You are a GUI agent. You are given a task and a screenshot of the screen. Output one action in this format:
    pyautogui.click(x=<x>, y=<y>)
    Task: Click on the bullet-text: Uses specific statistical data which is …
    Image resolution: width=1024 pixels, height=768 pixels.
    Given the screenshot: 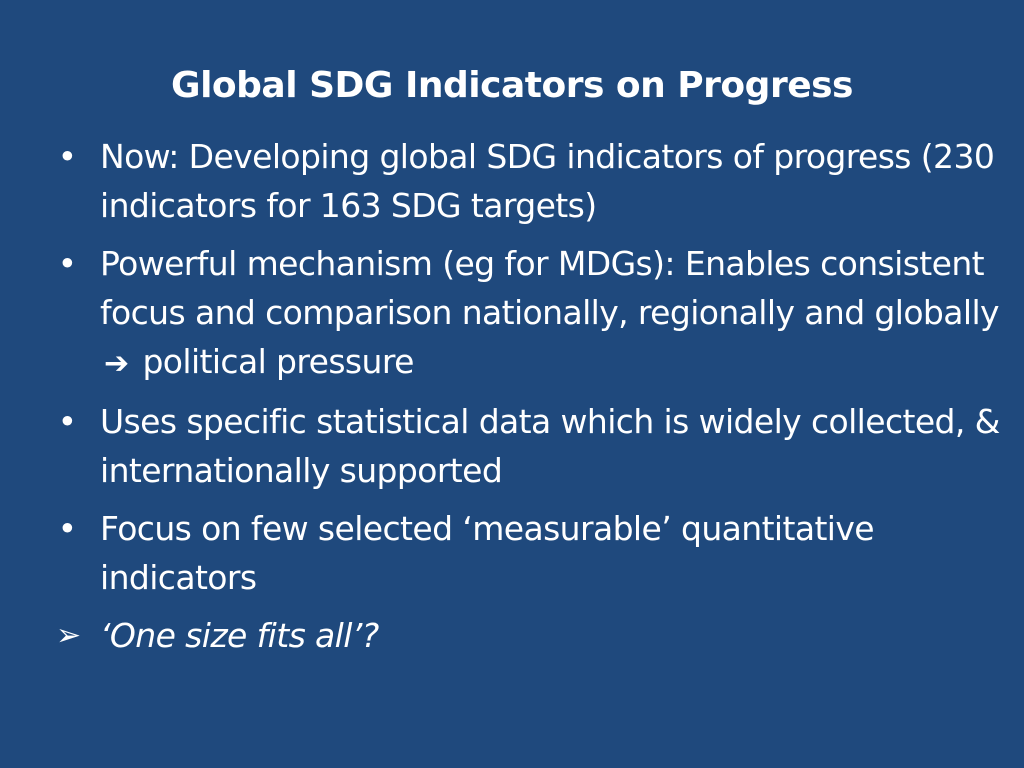 What is the action you would take?
    pyautogui.click(x=550, y=446)
    